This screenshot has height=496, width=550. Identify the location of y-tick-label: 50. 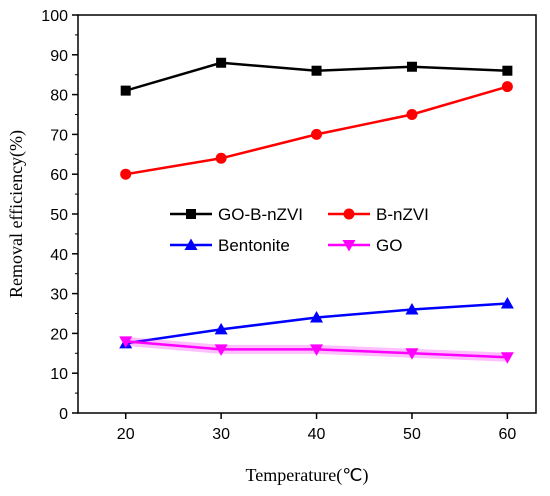
(59, 215).